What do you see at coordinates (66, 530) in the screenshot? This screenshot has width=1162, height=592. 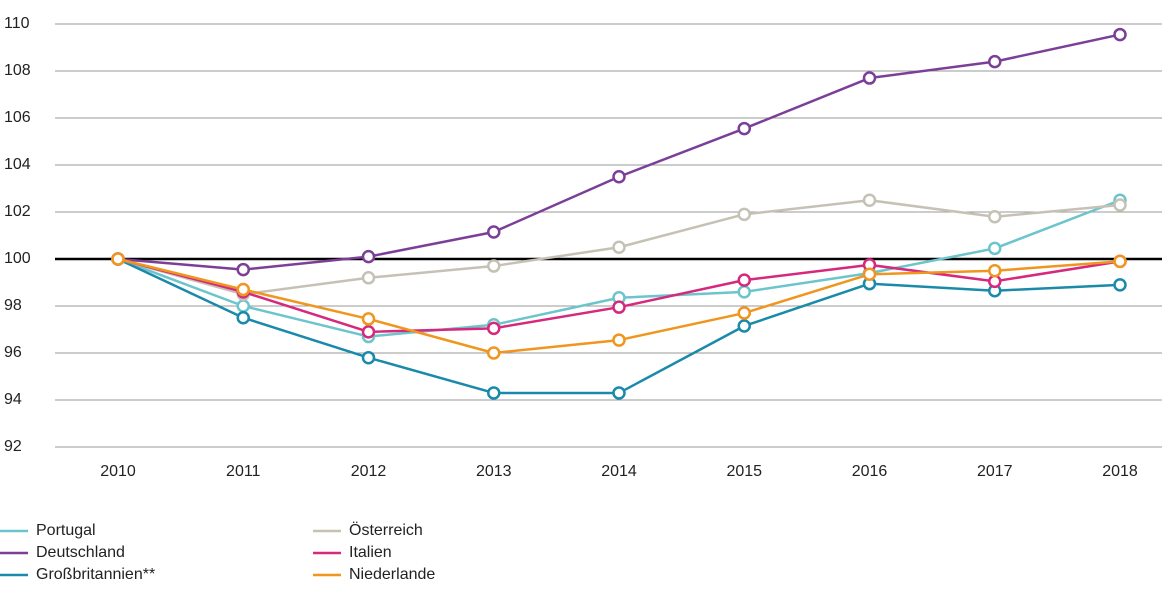 I see `legend-label: Portugal` at bounding box center [66, 530].